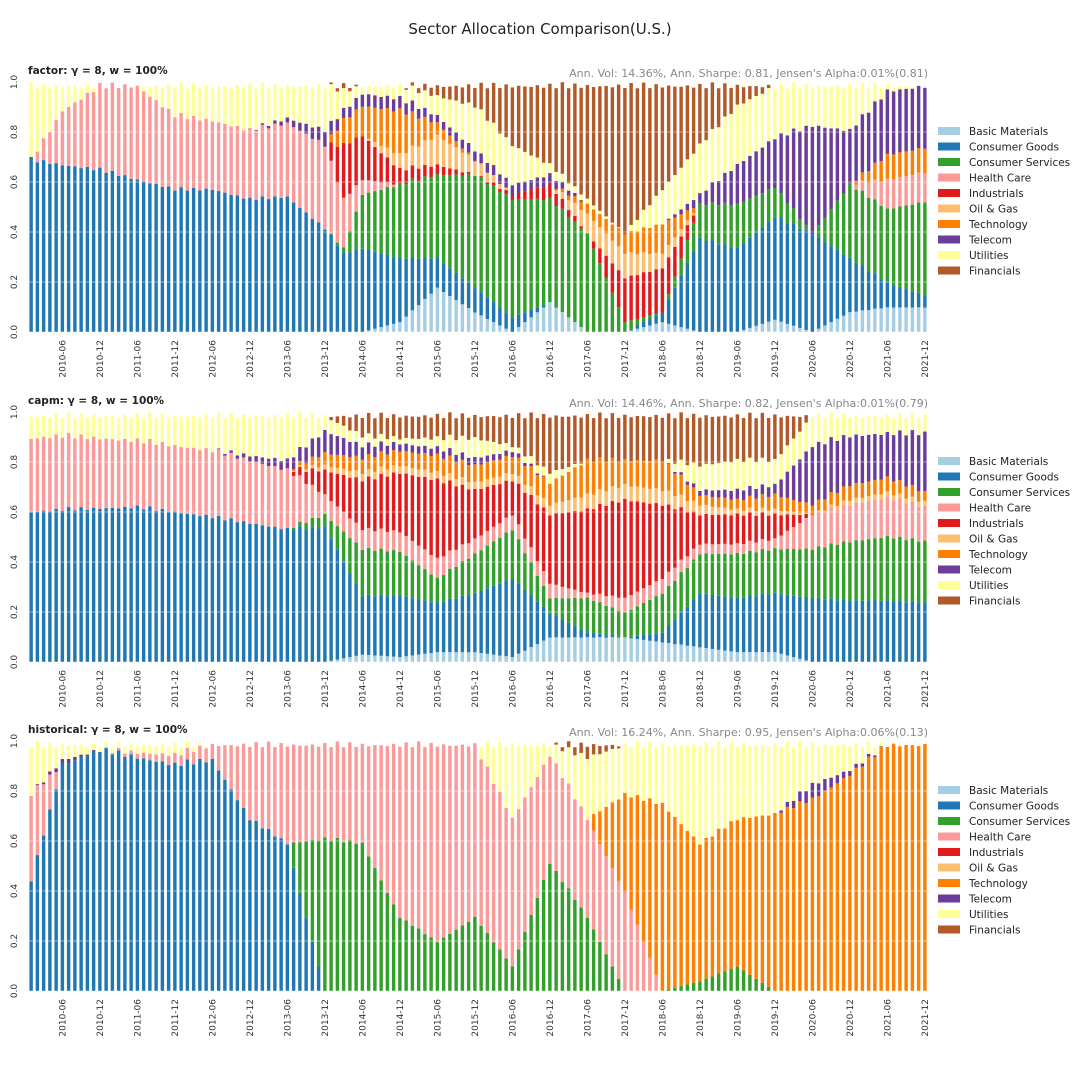 The image size is (1080, 1080). Describe the element at coordinates (551, 359) in the screenshot. I see `x-tick-label: 2016-12` at that location.